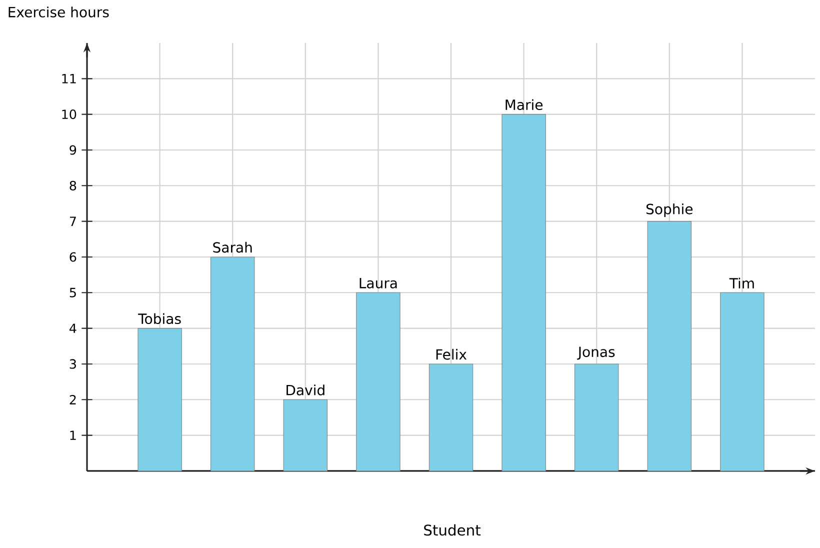 The image size is (820, 548). I want to click on x-tick-label: Felix, so click(451, 354).